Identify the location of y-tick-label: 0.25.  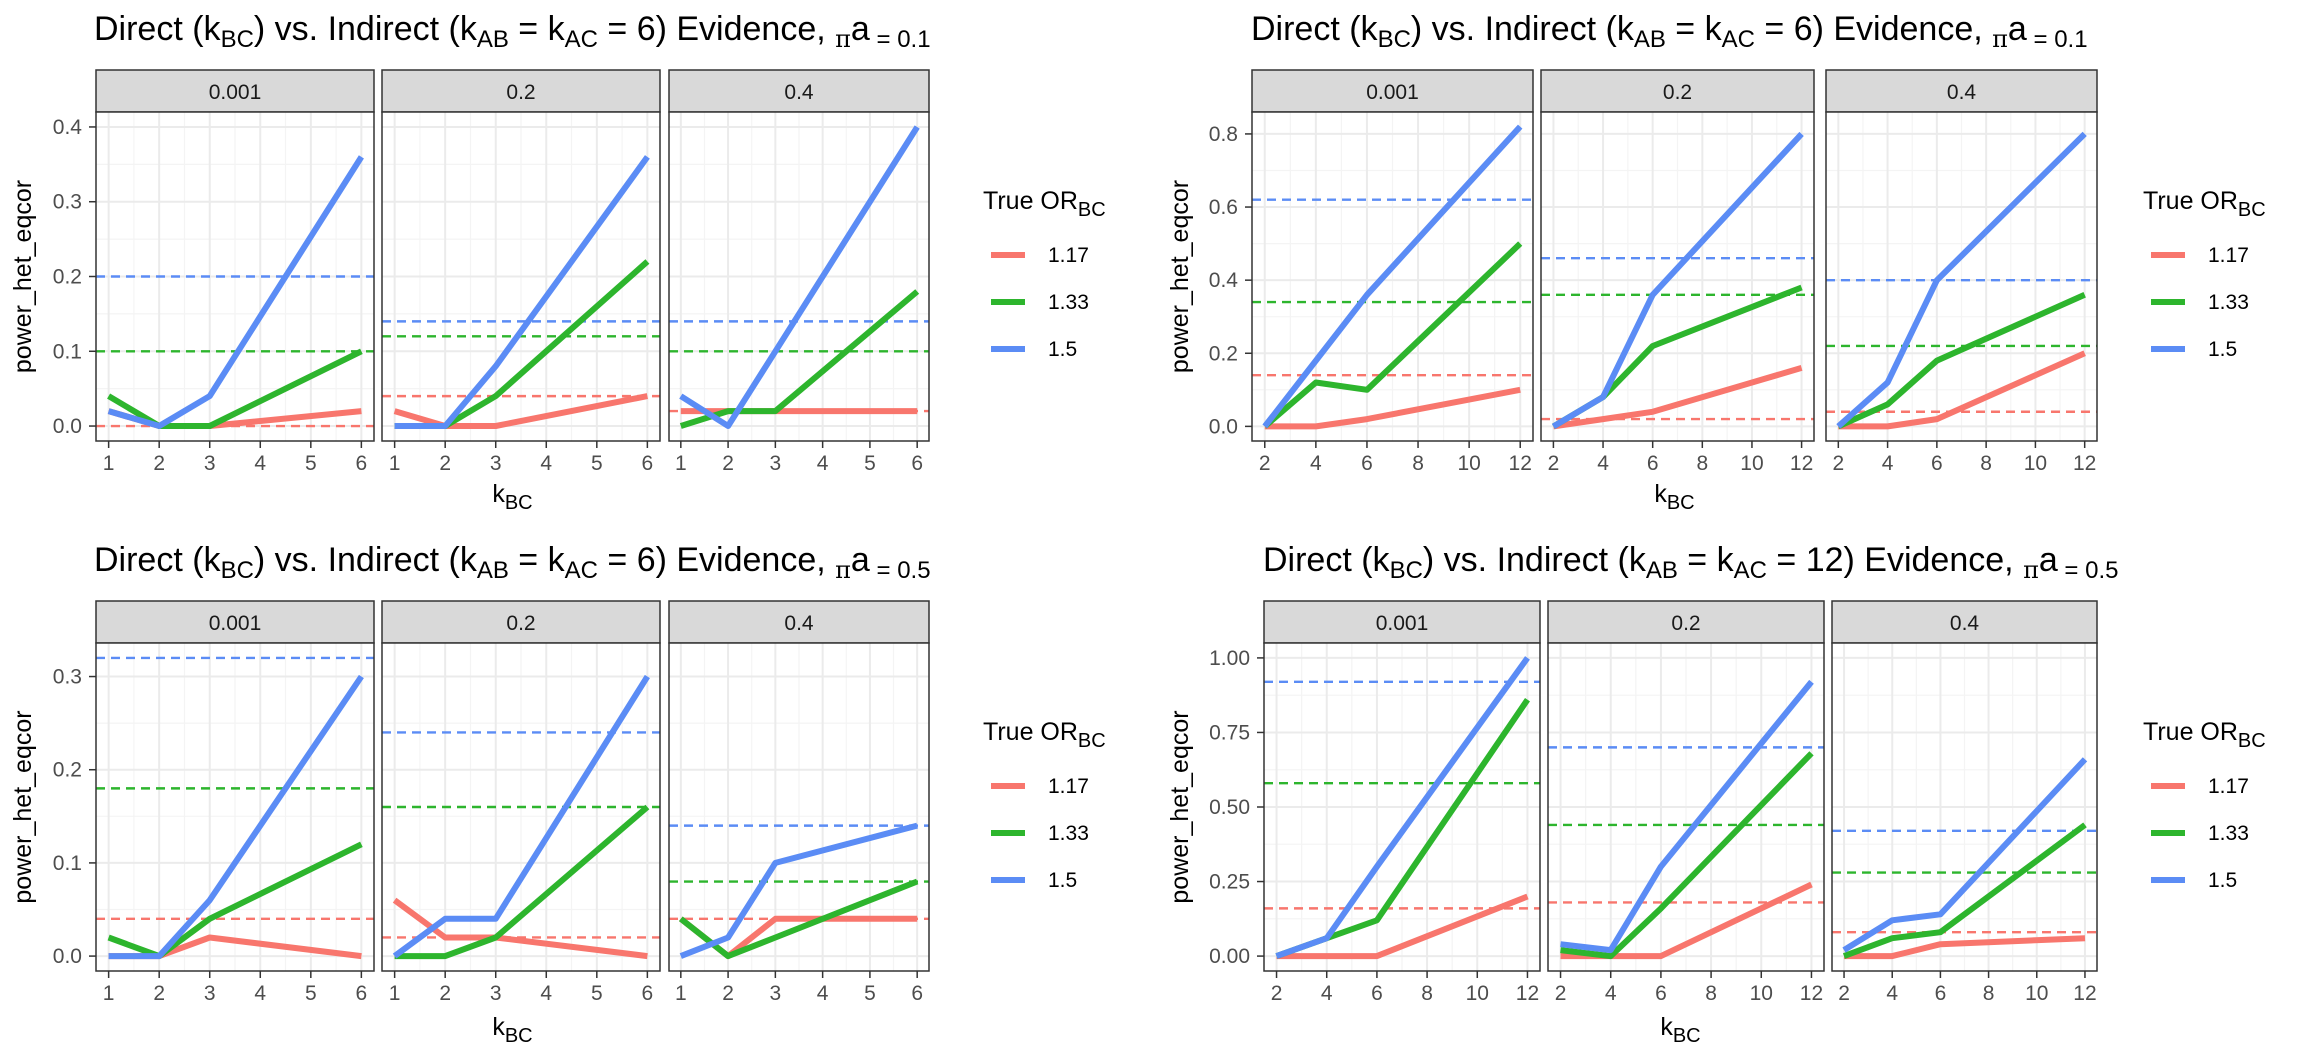
(1229, 882).